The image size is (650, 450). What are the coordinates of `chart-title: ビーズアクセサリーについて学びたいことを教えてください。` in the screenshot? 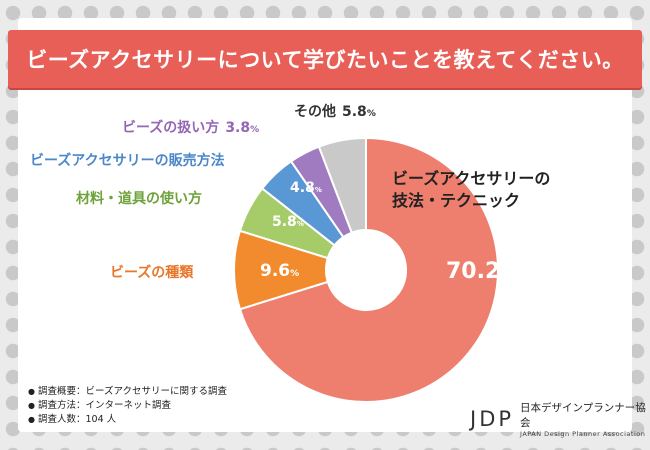 It's located at (325, 59).